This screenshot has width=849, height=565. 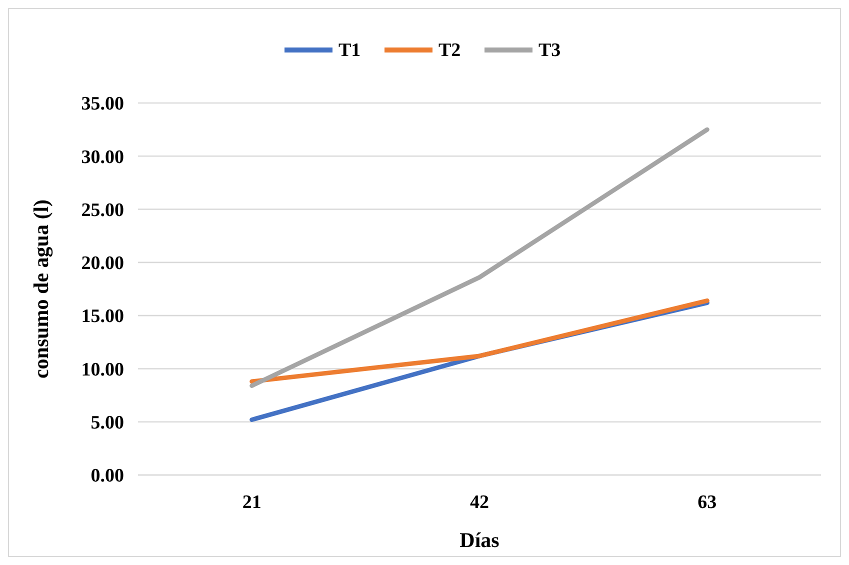 I want to click on x-tick-label: 42, so click(x=479, y=502).